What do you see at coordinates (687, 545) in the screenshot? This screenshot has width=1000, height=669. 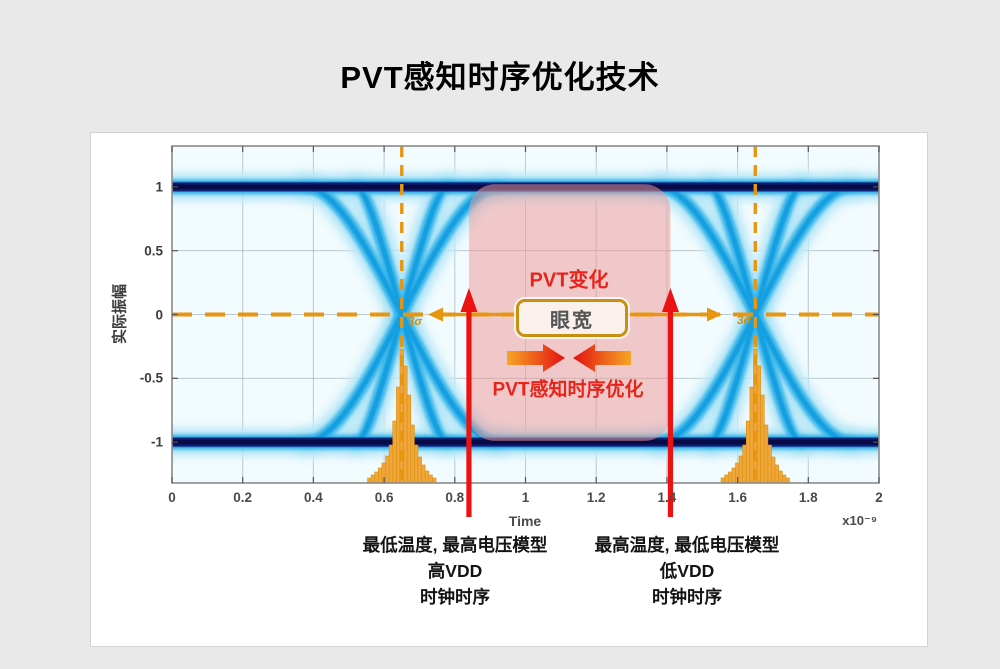 I see `note-right-line1: 最高温度, 最低电压模型` at bounding box center [687, 545].